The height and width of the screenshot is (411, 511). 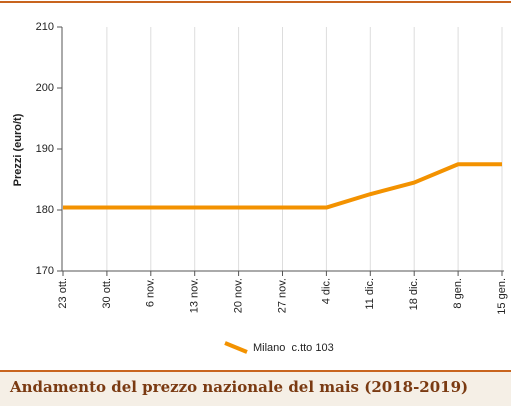 I want to click on x-tick-label: 4 dic., so click(x=326, y=291).